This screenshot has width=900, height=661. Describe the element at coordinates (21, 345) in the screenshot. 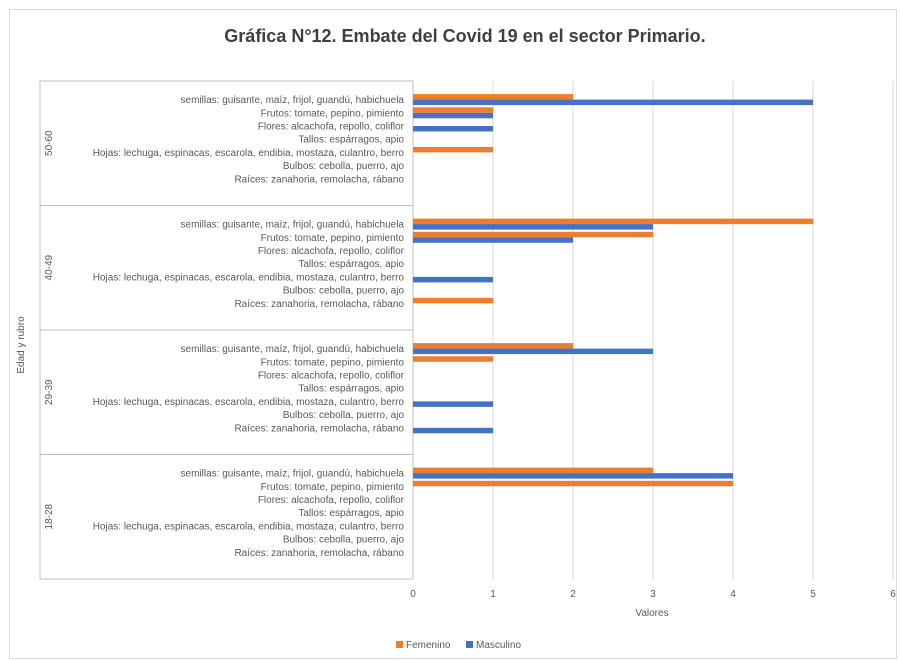

I see `y-axis-title: Edad y rubro` at that location.